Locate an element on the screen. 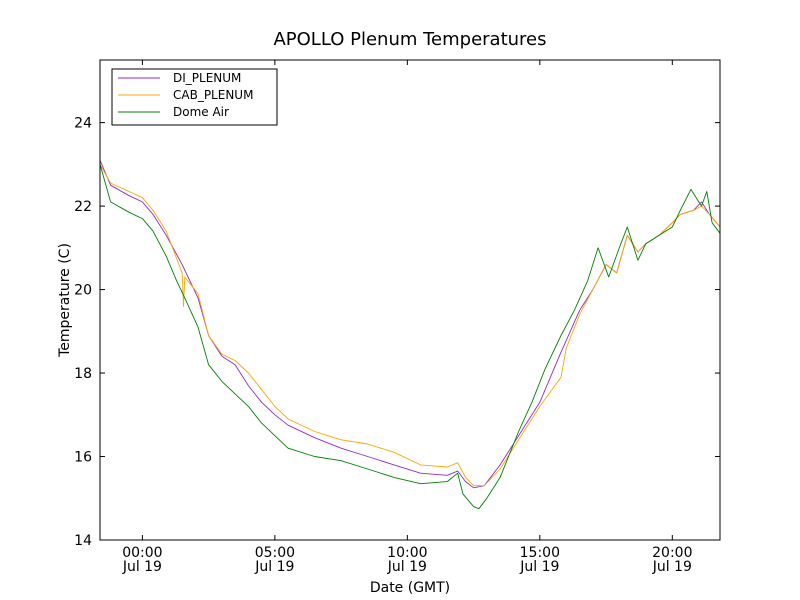  y-tick-label: 24 is located at coordinates (83, 124).